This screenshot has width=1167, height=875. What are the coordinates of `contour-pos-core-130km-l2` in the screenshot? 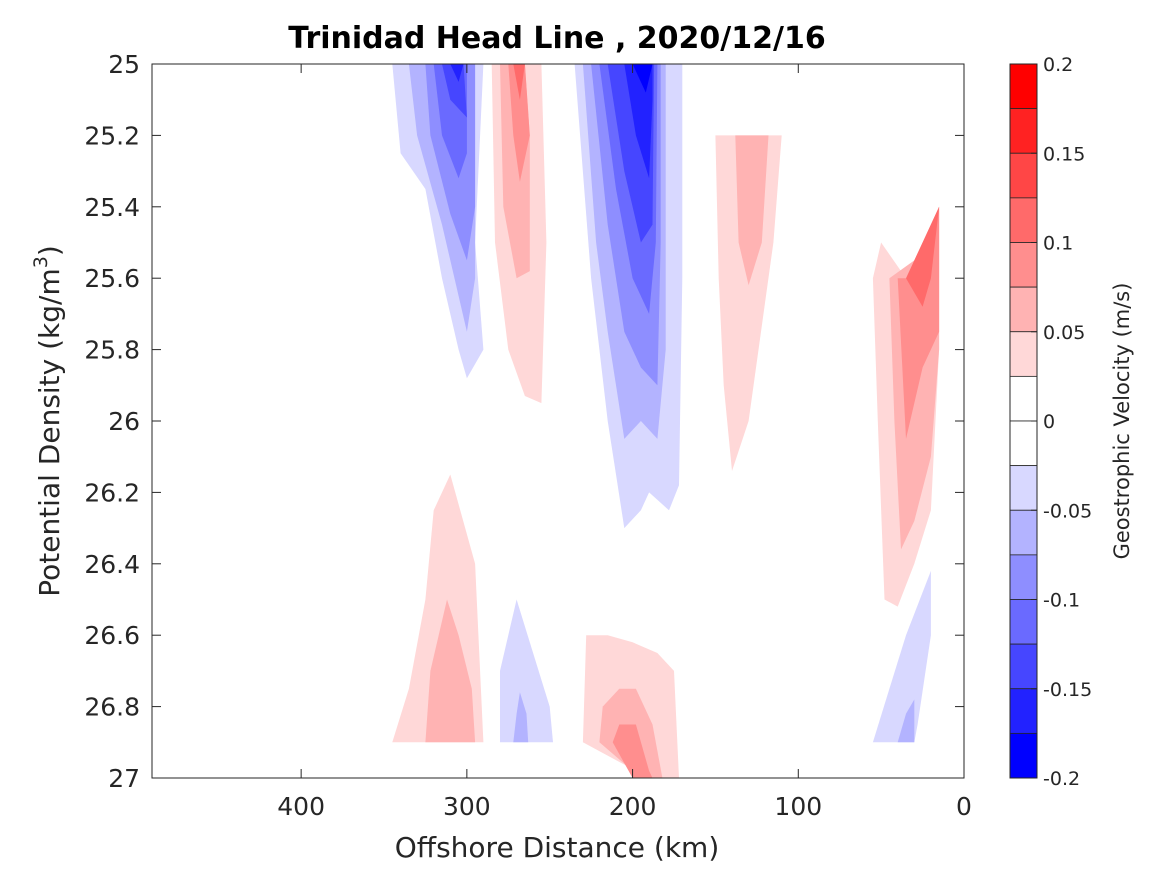 It's located at (752, 210).